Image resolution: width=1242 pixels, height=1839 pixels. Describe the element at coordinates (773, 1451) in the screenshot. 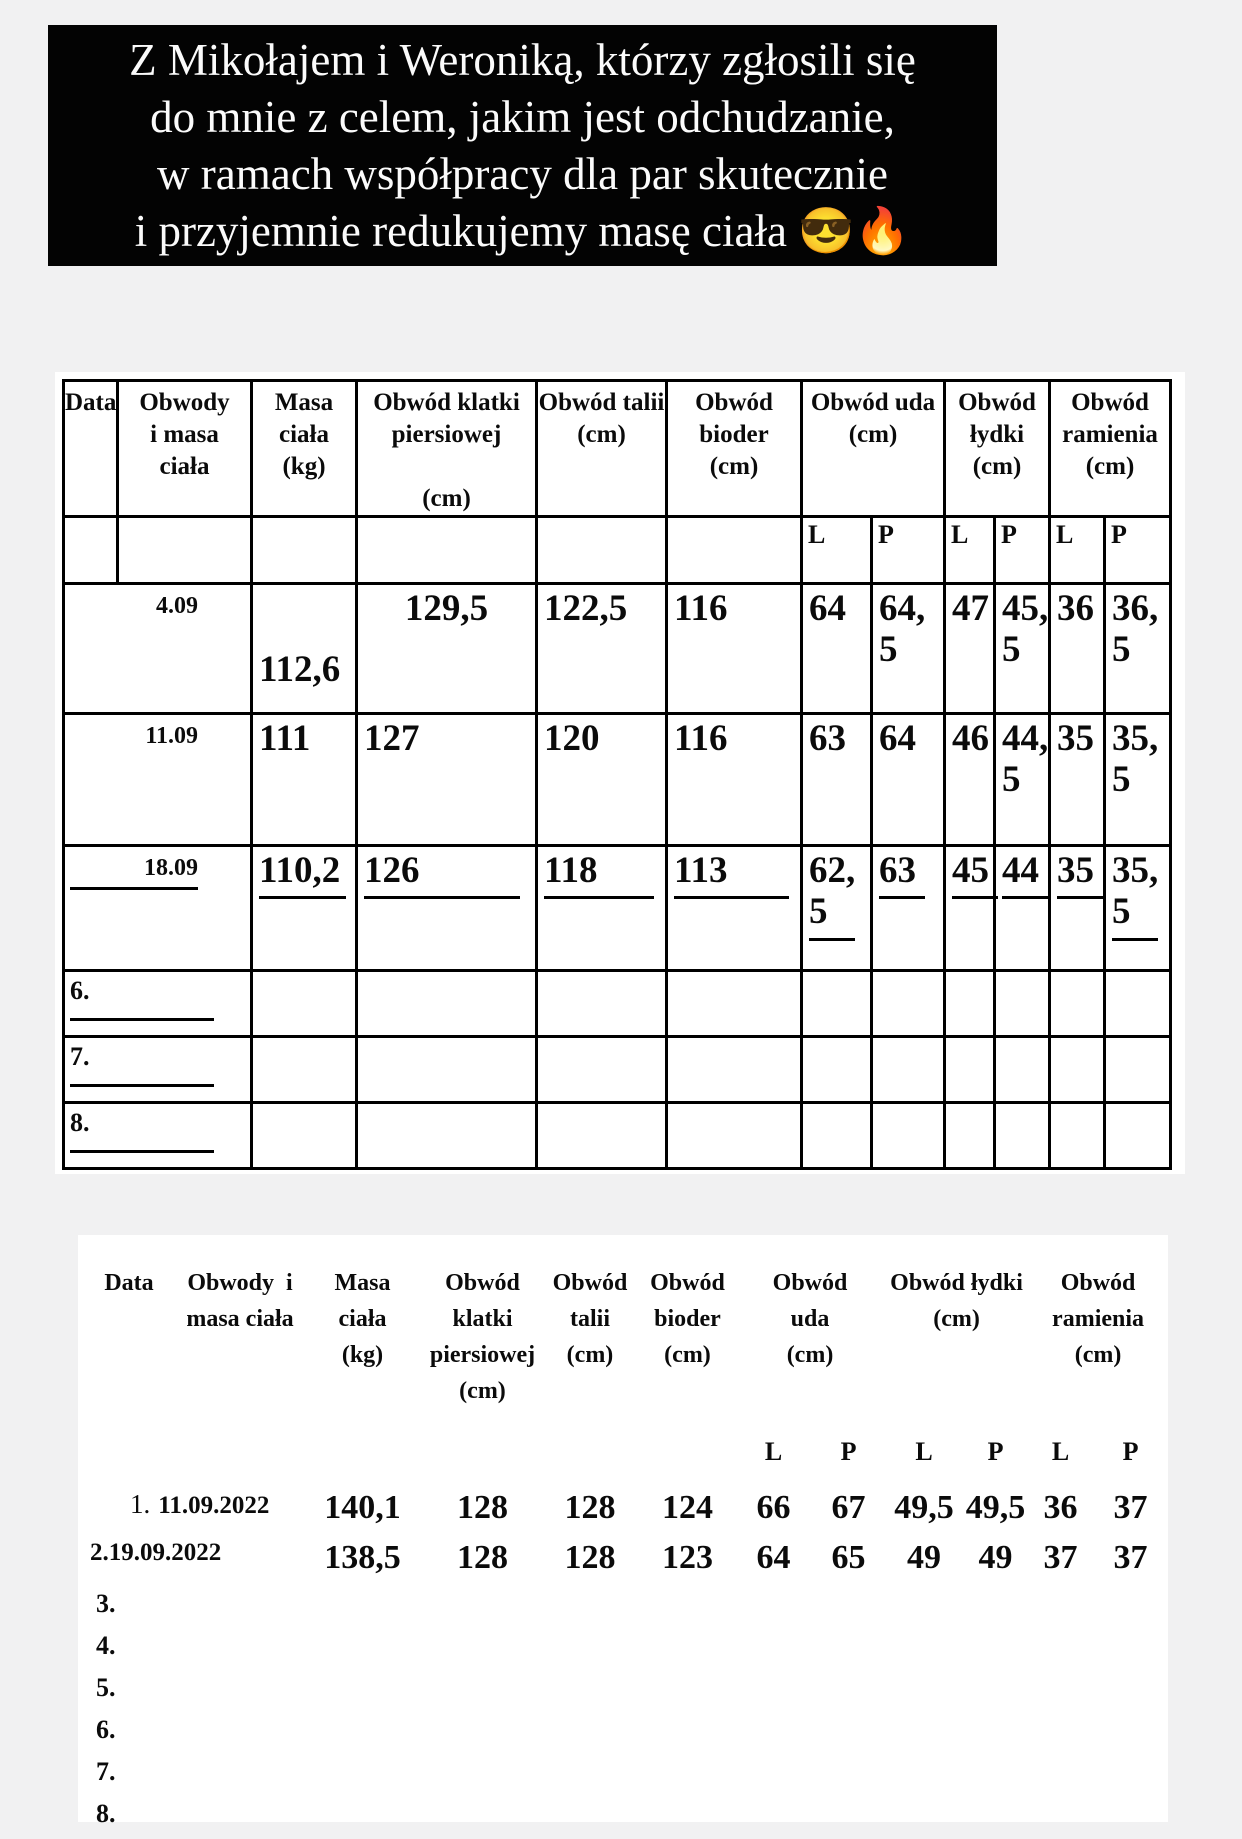

I see `t2-sub-uda-l: L` at that location.